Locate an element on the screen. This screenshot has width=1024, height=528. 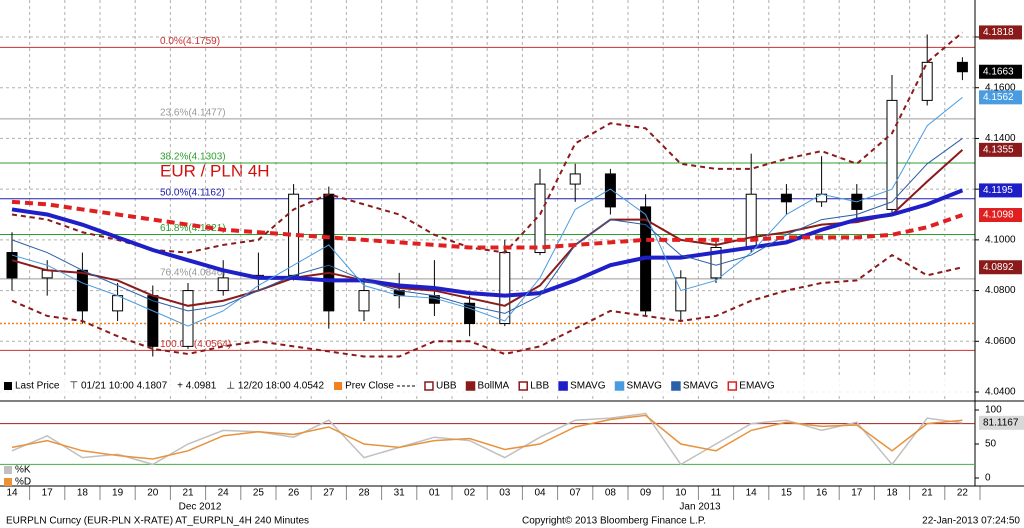
x-tick-label: 09 is located at coordinates (646, 493).